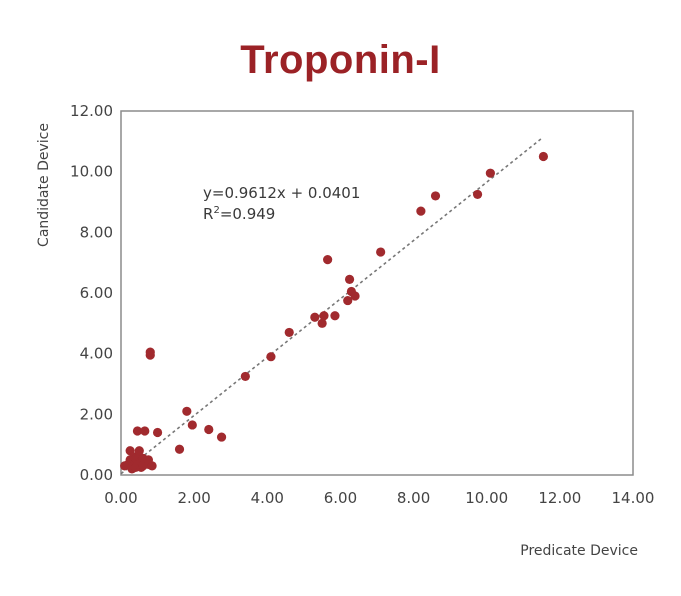 This screenshot has height=596, width=681. What do you see at coordinates (413, 498) in the screenshot?
I see `x-tick-label: 8.00` at bounding box center [413, 498].